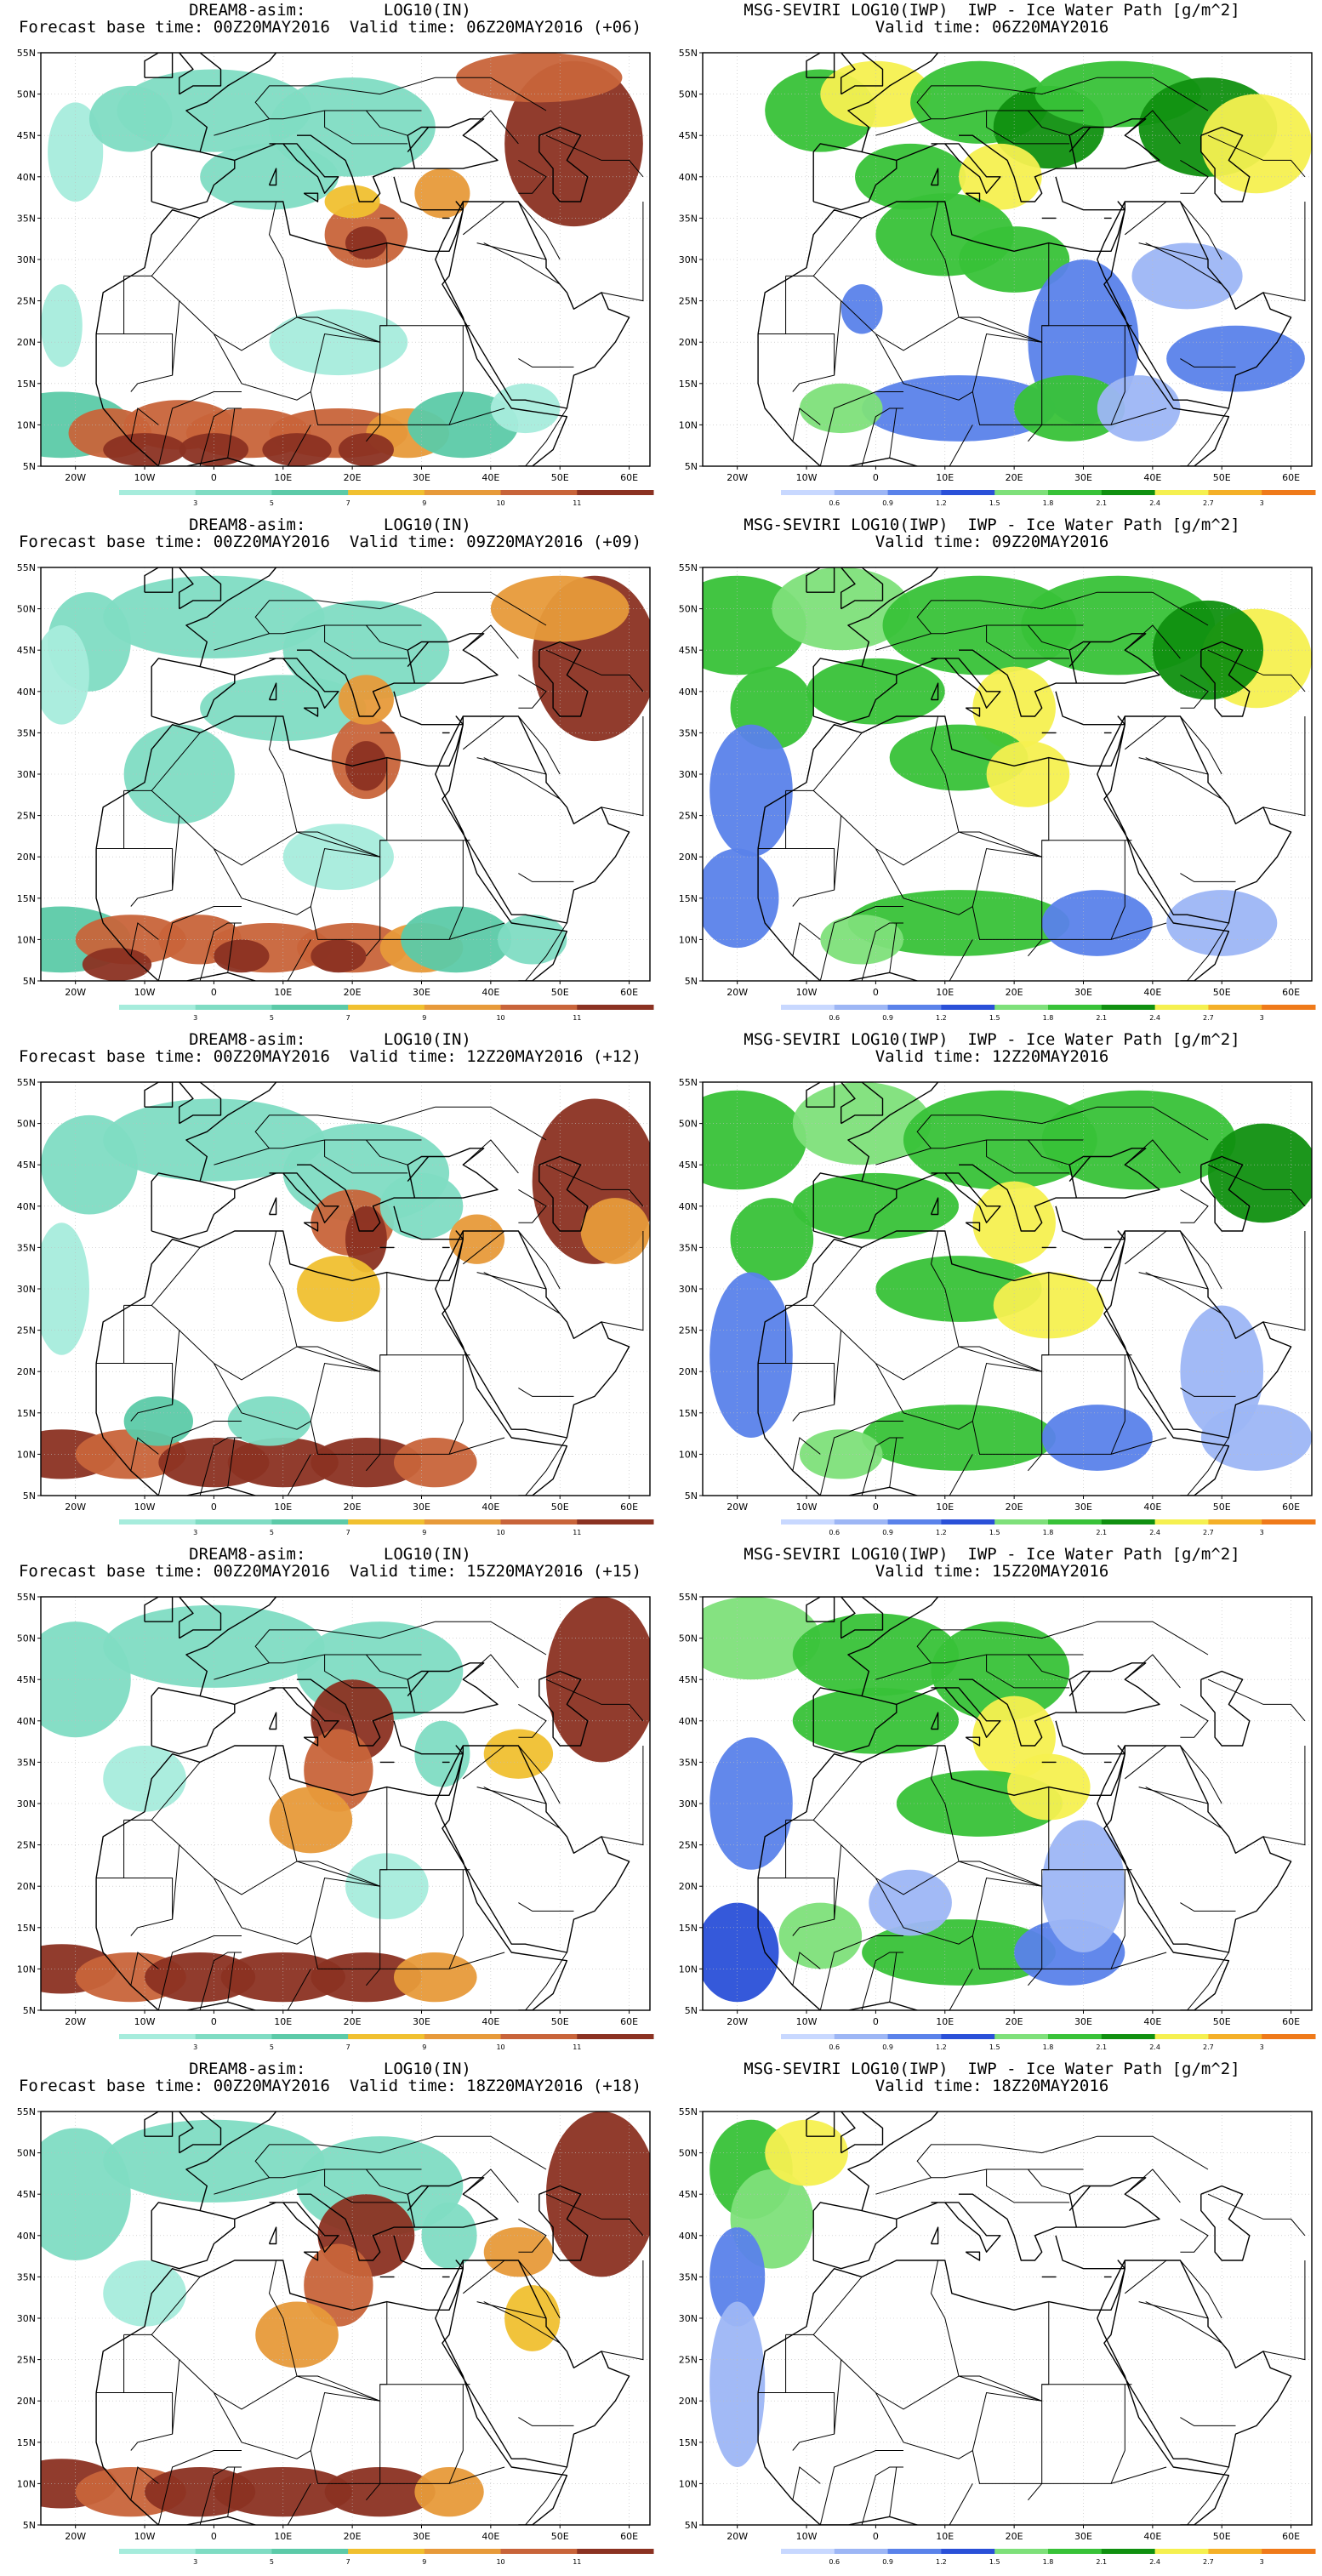 Image resolution: width=1322 pixels, height=2576 pixels. Describe the element at coordinates (353, 477) in the screenshot. I see `lon-tick-label: 20E` at that location.